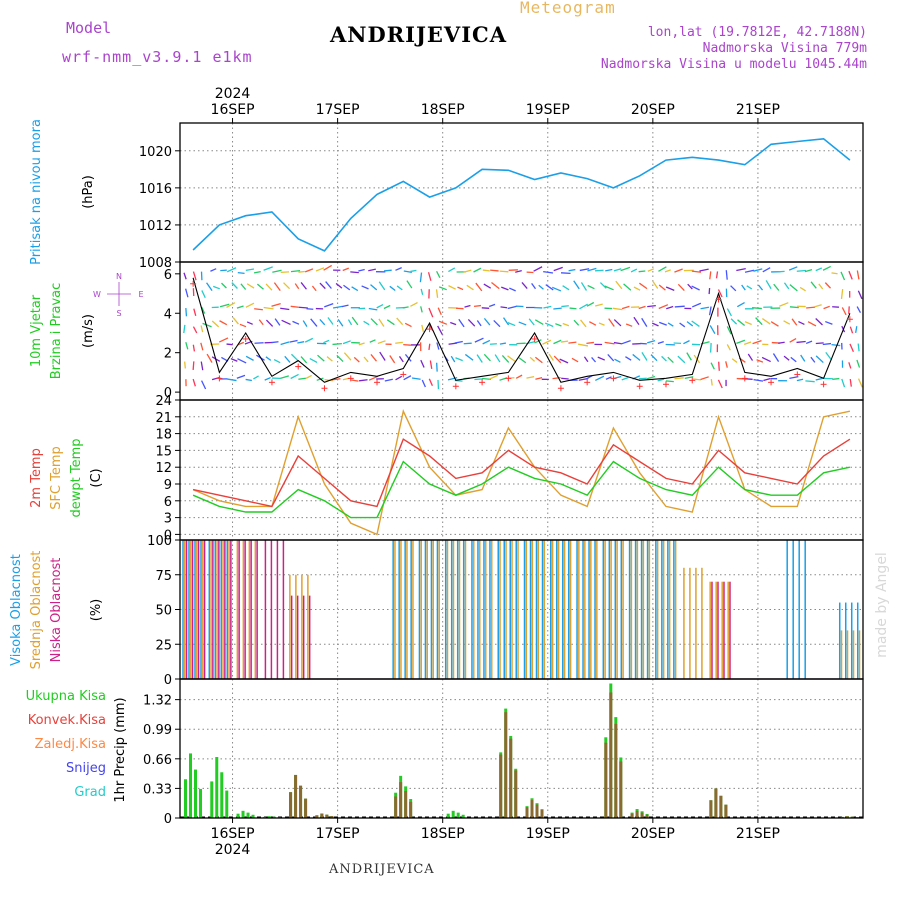  I want to click on wind-tick-label: 0, so click(168, 393).